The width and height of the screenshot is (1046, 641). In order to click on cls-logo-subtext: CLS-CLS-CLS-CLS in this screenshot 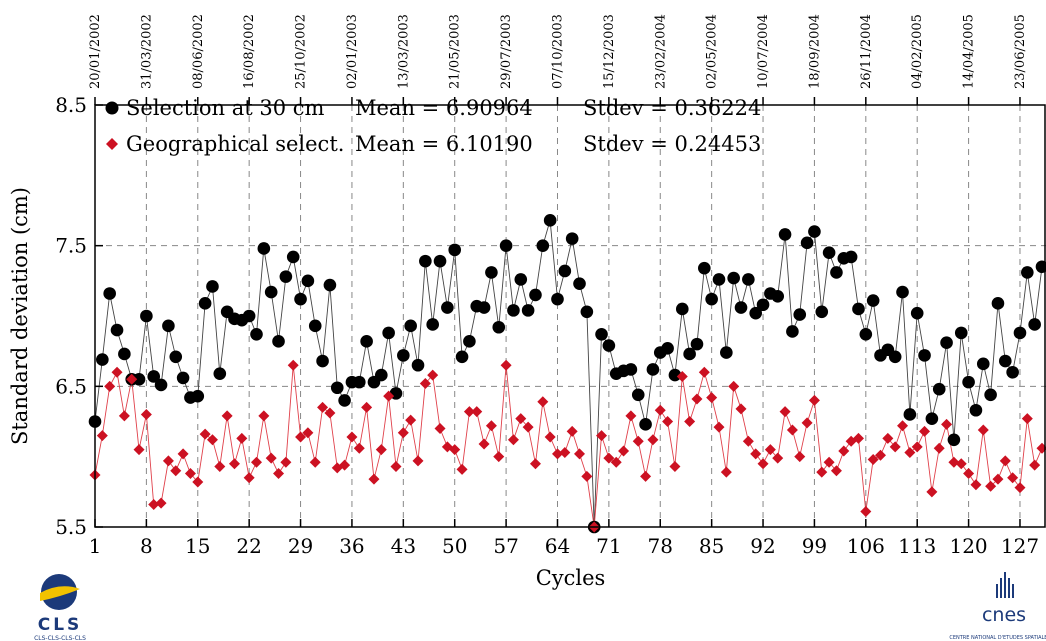, I will do `click(60, 638)`.